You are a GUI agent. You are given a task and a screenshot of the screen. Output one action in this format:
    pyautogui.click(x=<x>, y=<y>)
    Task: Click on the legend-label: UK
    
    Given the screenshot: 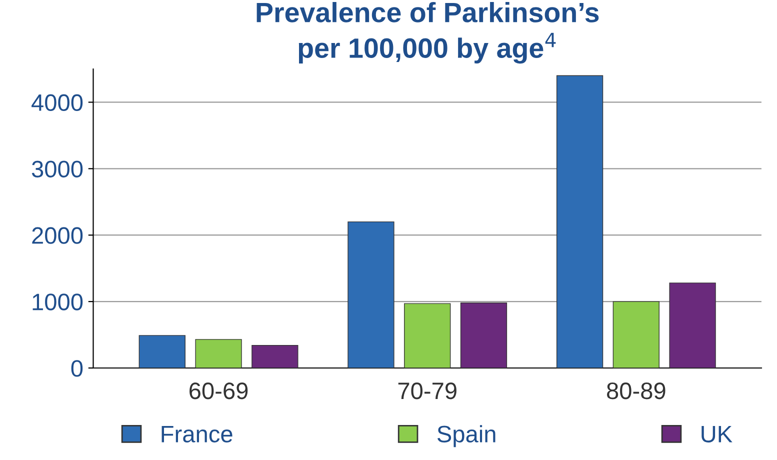 What is the action you would take?
    pyautogui.click(x=717, y=434)
    